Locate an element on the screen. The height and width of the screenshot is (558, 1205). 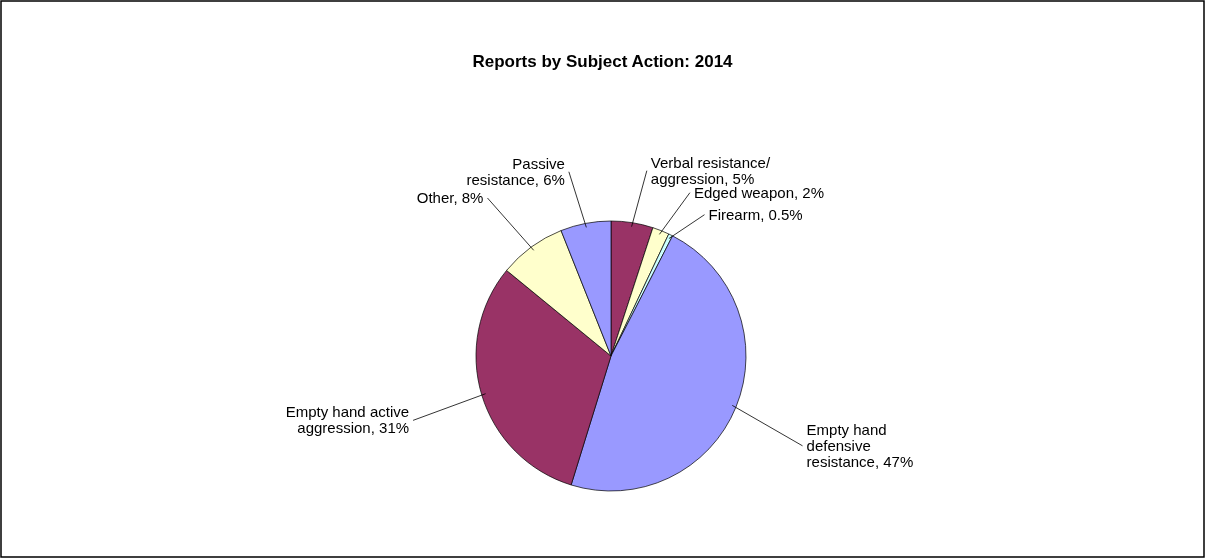
slice-label: Firearm, 0.5% is located at coordinates (755, 214).